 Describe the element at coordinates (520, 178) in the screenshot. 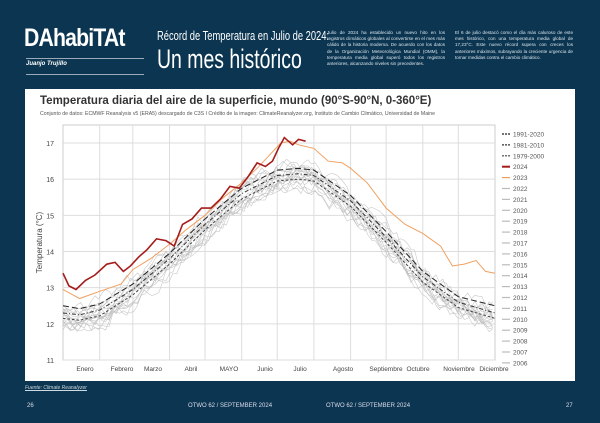

I see `legend-label: 2023` at that location.